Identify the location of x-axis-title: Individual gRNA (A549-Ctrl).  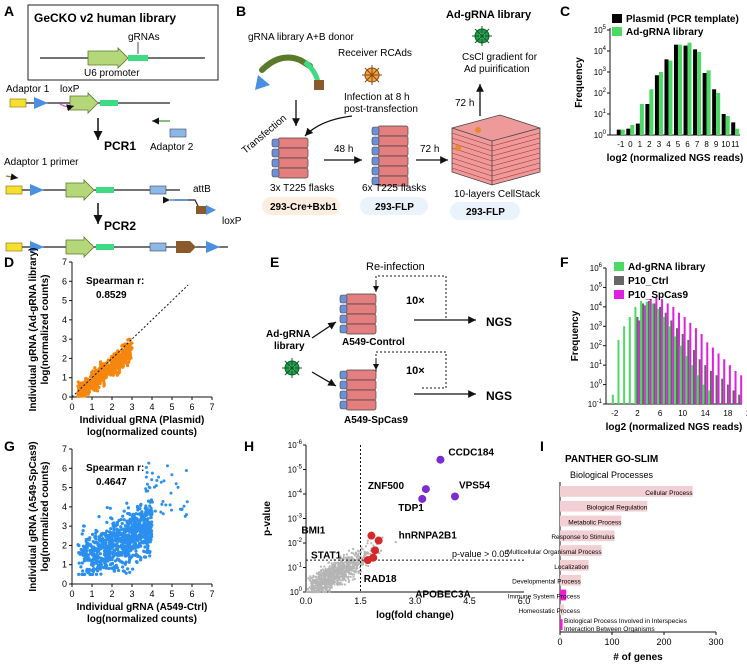
(142, 607).